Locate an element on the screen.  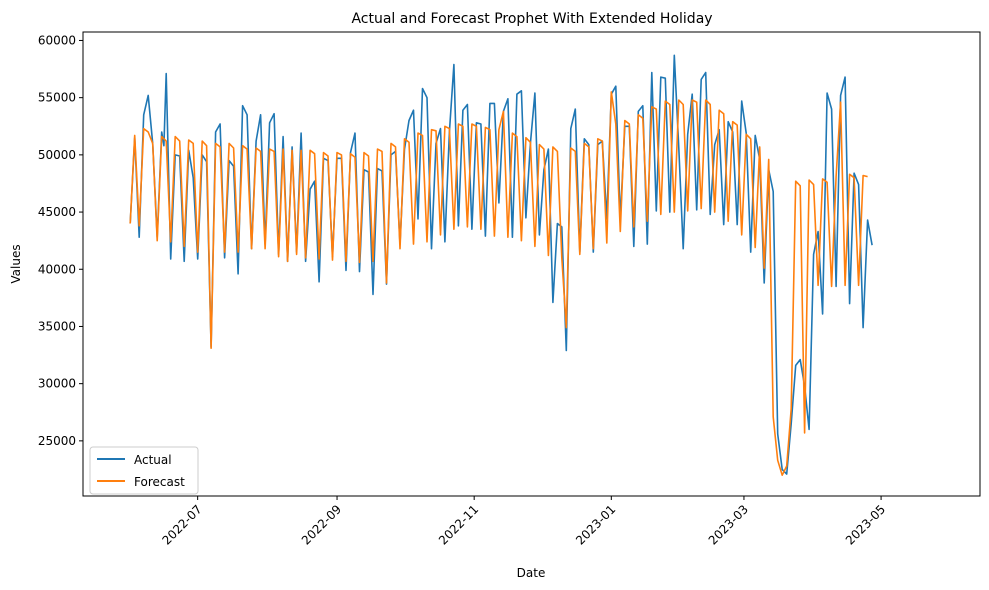
legend-label-actual: Actual is located at coordinates (153, 460).